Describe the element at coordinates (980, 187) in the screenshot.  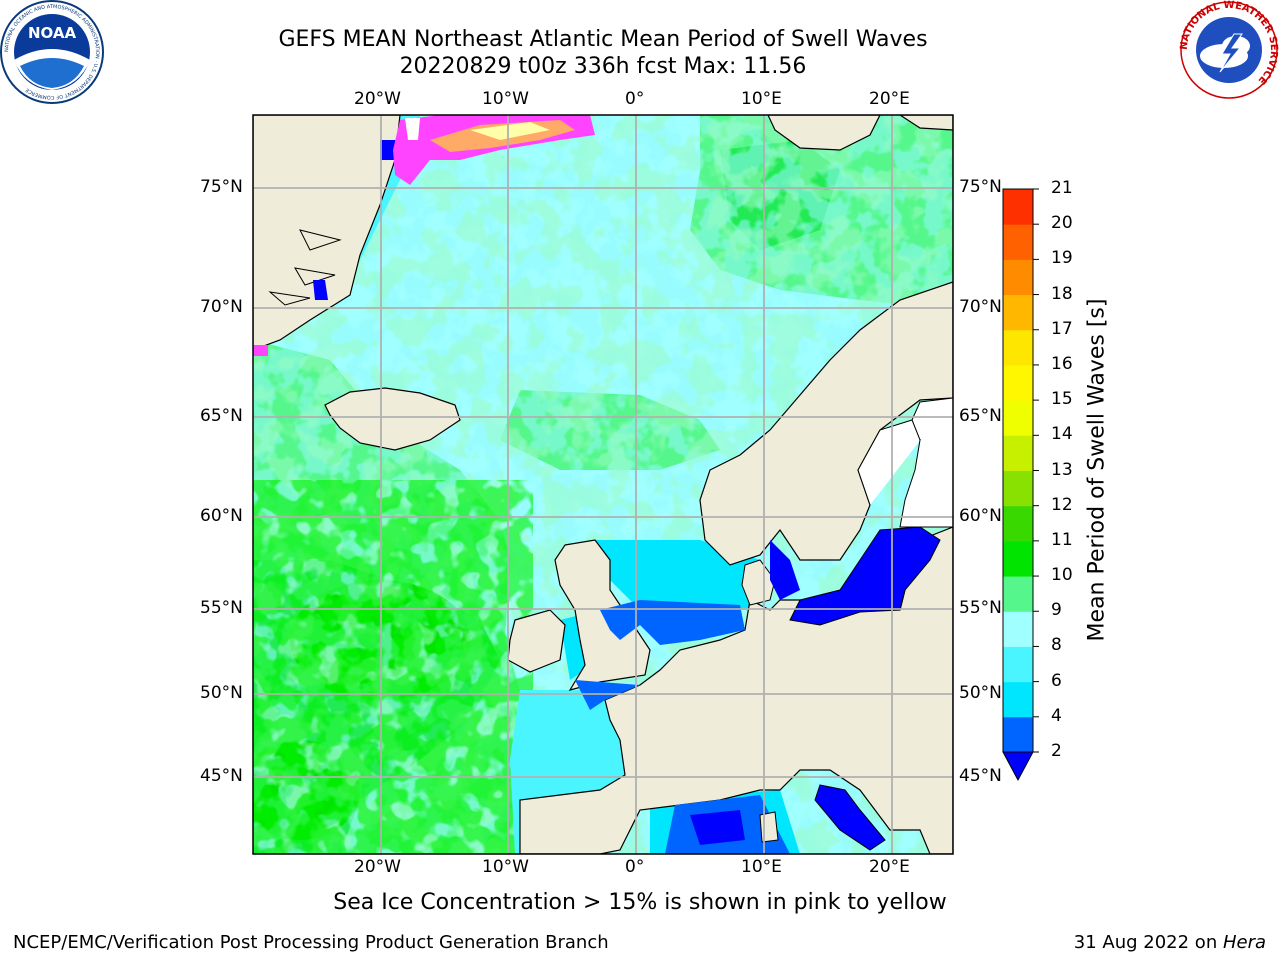
I see `lat-label-right: 75°N` at that location.